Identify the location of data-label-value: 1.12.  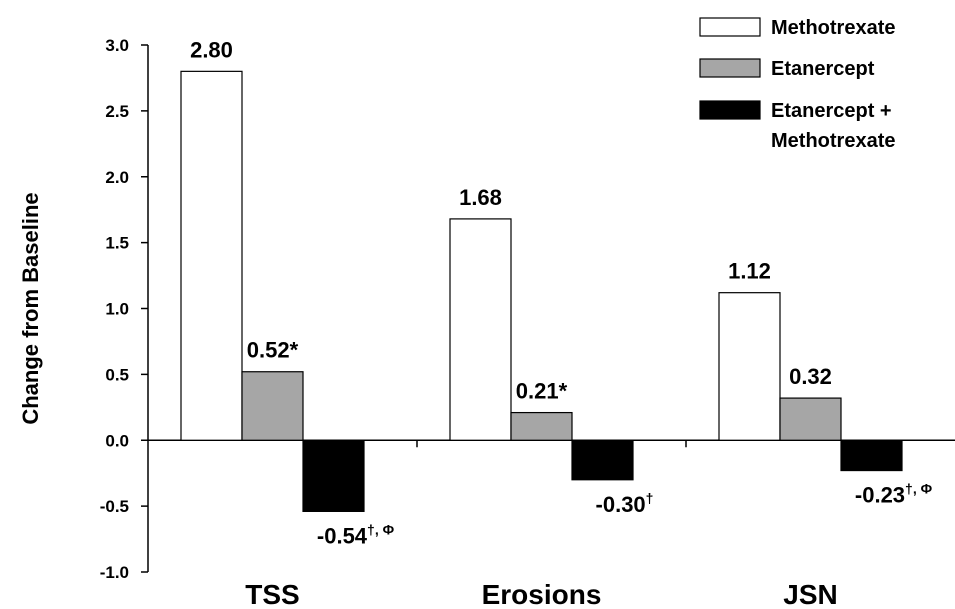
(749, 271).